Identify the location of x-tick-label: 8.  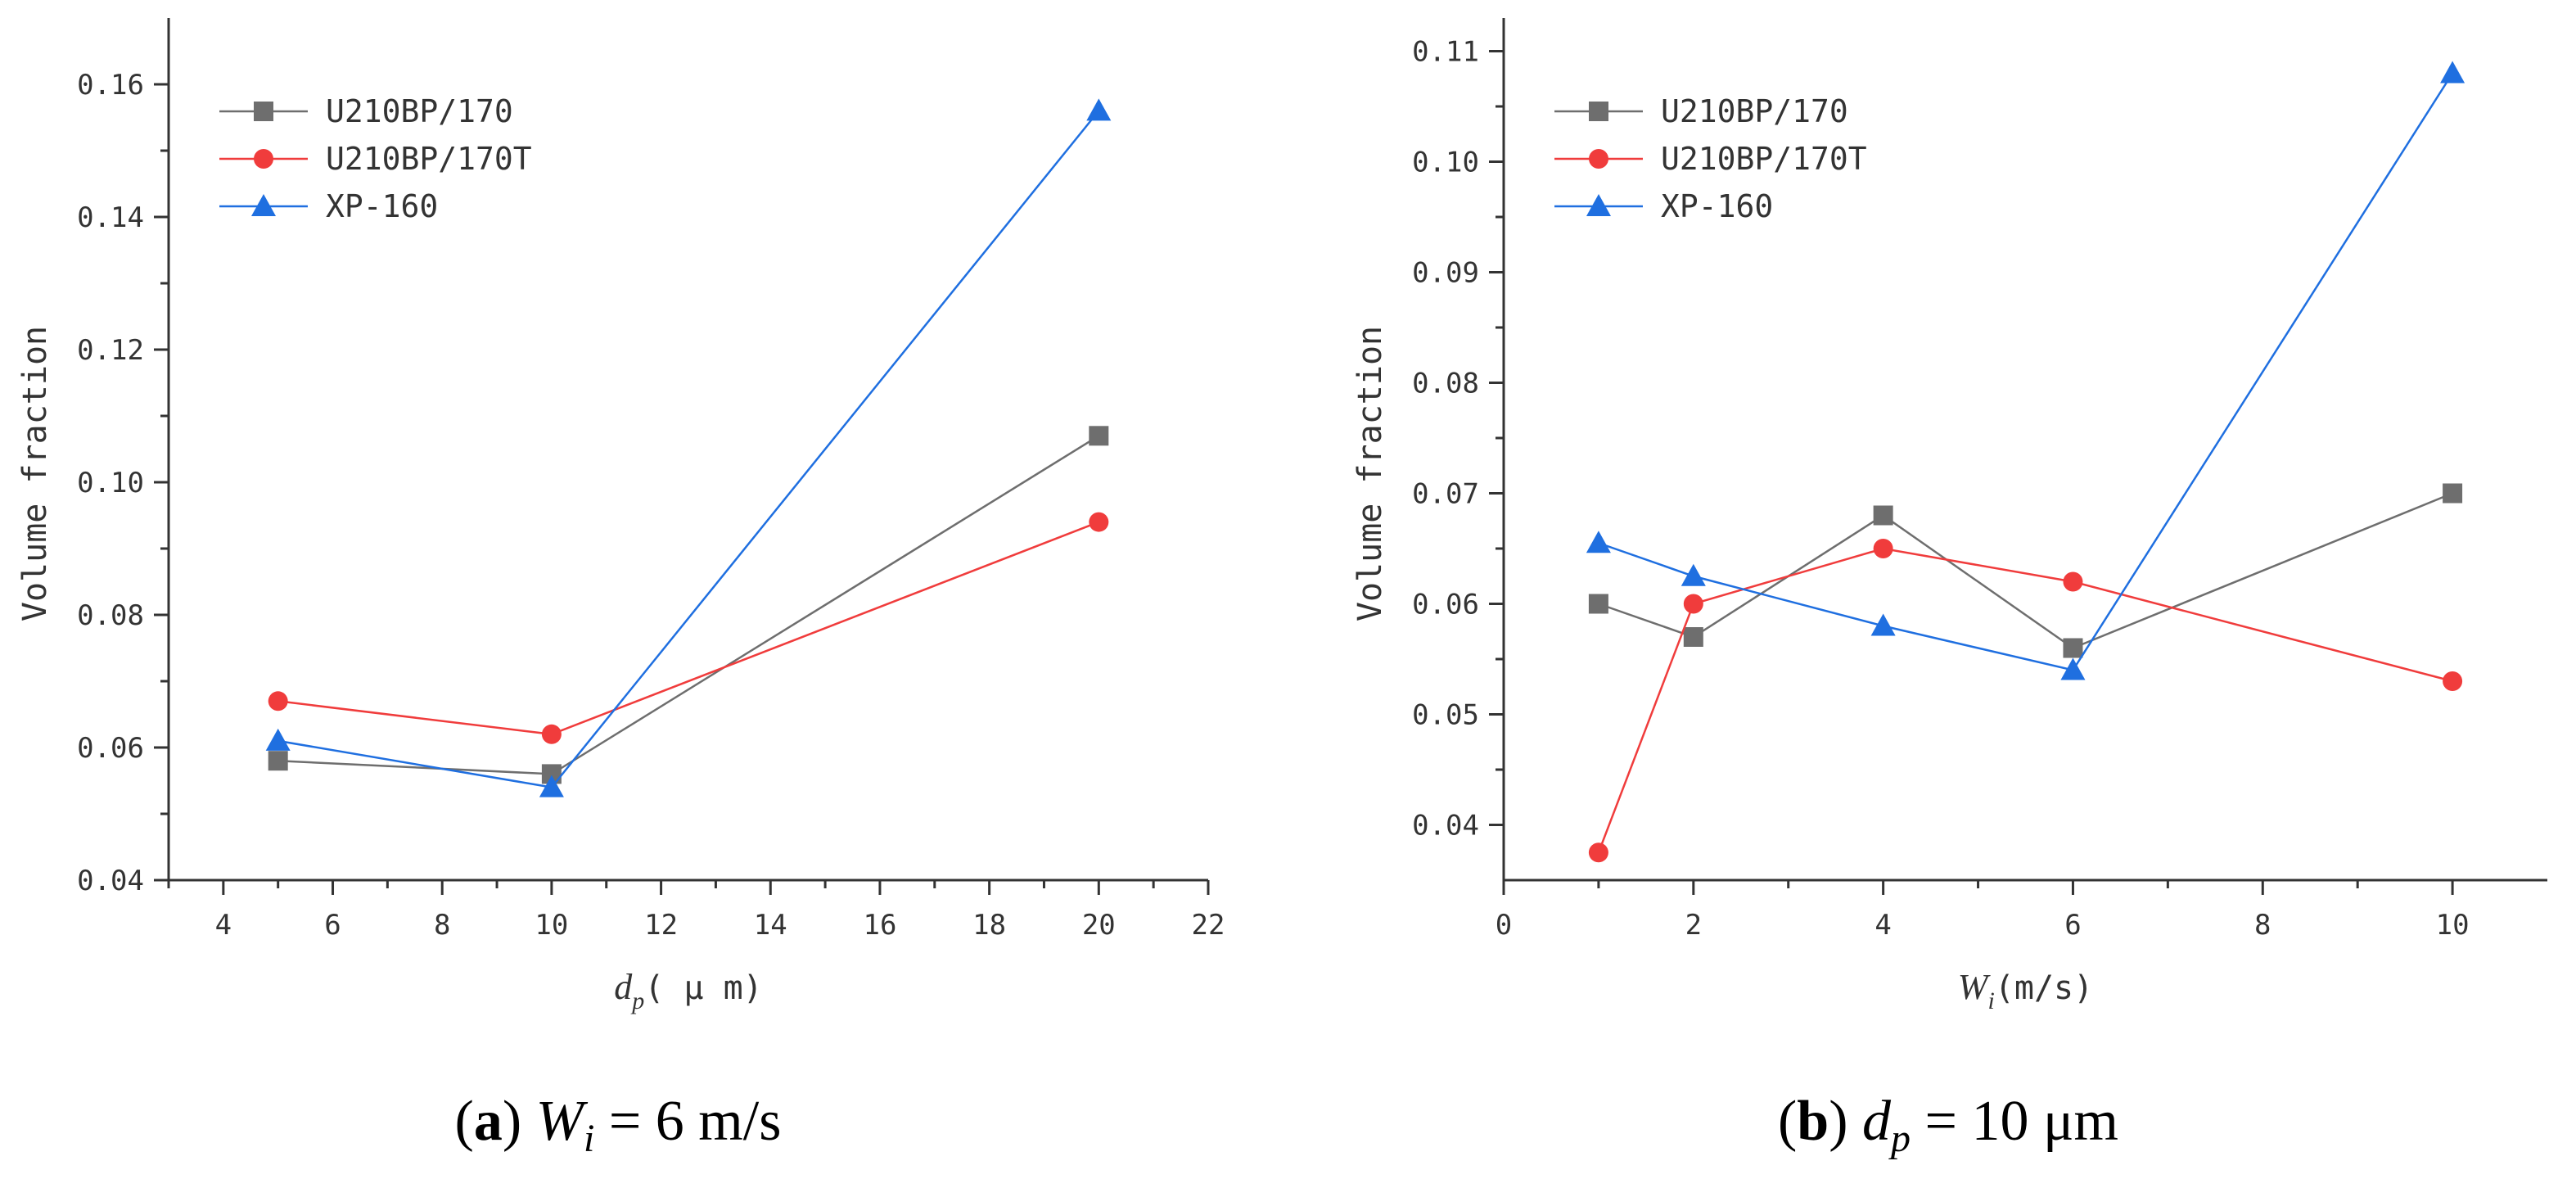
(2262, 925).